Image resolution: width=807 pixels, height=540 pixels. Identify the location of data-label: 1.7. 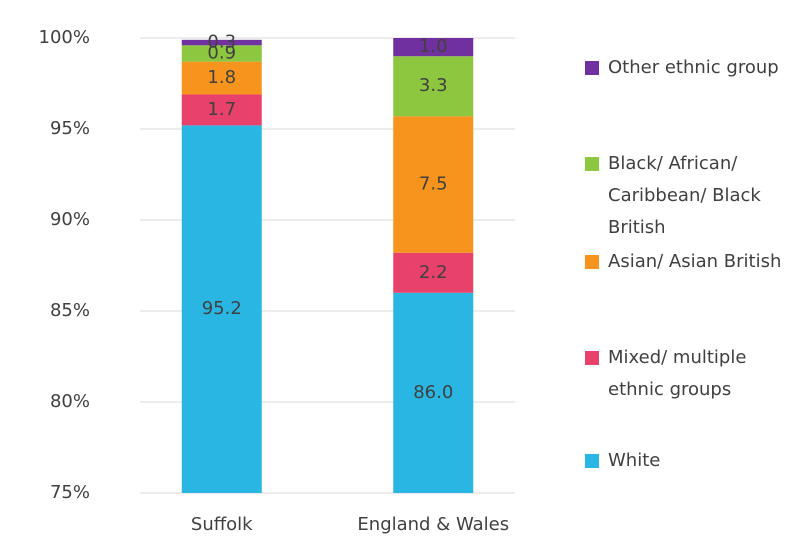
(221, 109).